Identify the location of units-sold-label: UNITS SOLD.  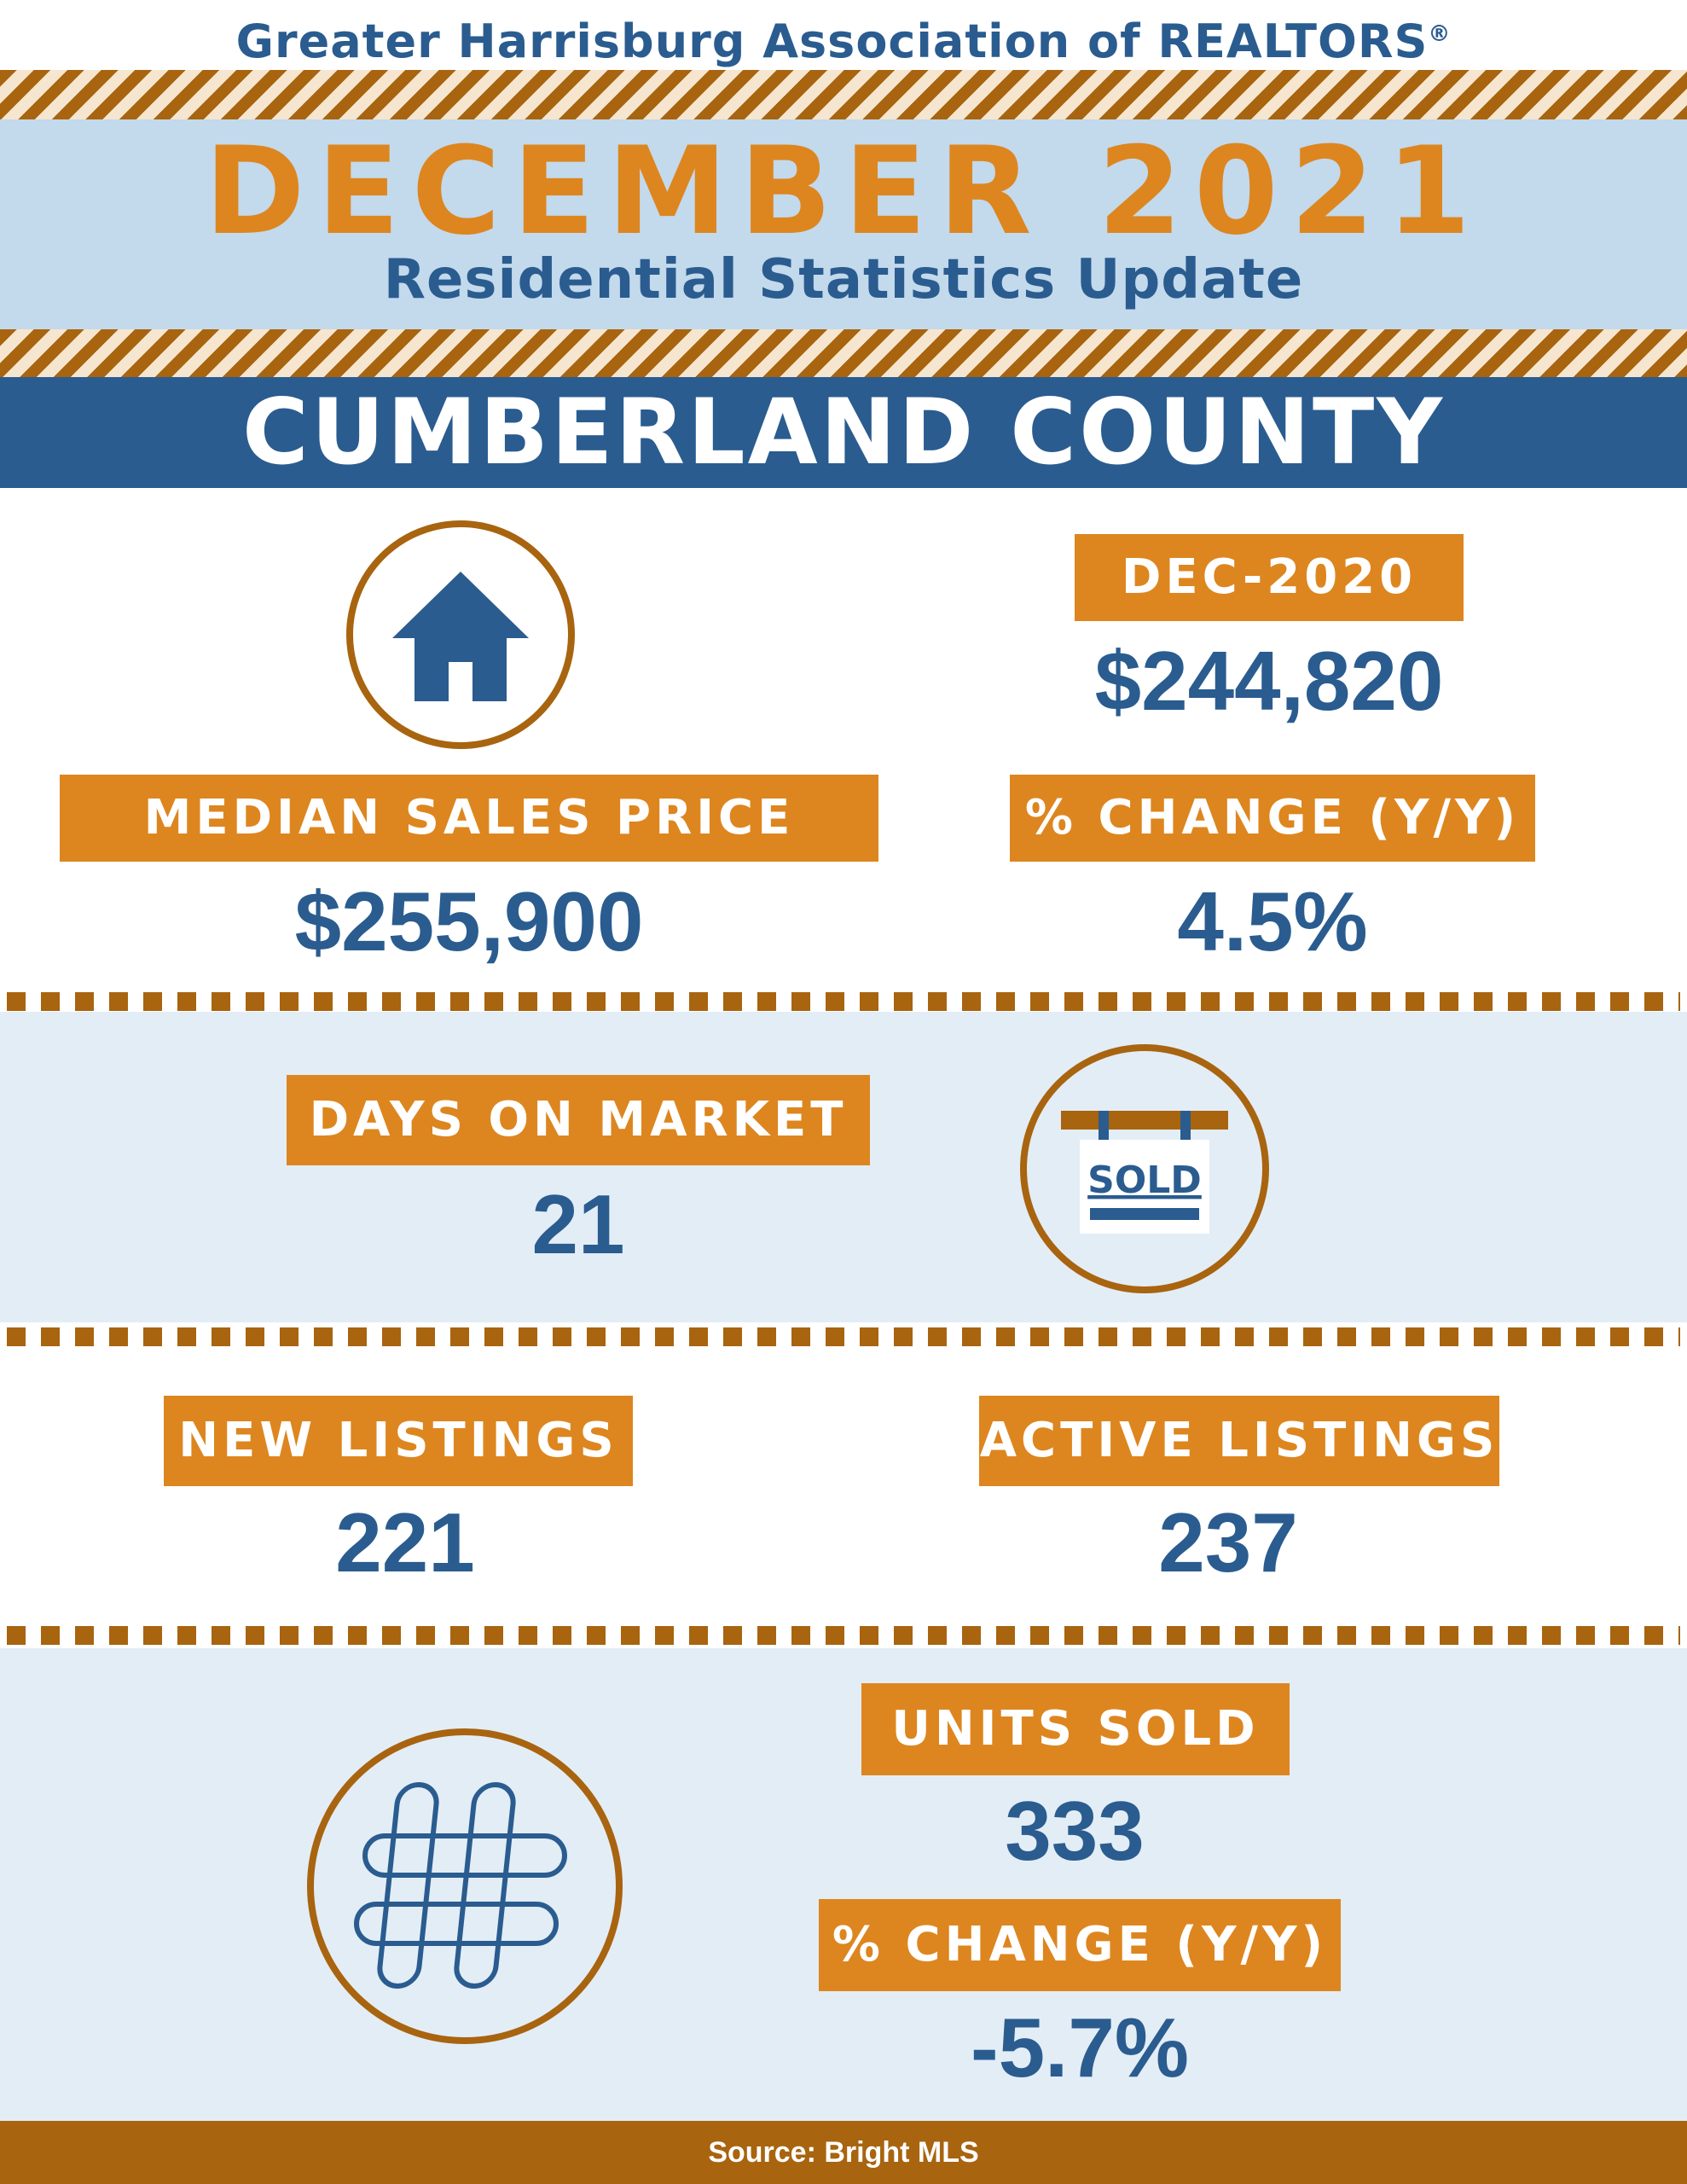
(1076, 1729).